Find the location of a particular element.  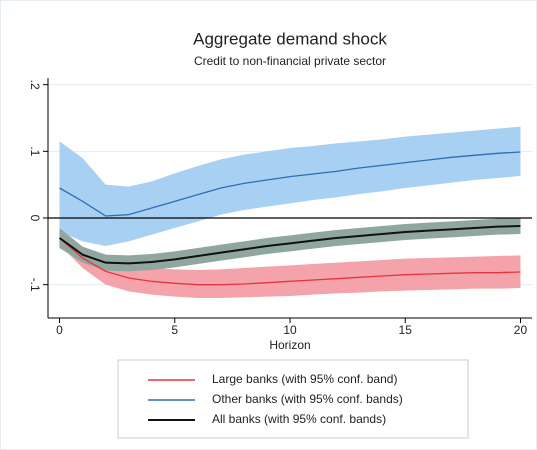

legend-label: All banks (with 95% conf. bands) is located at coordinates (299, 419).